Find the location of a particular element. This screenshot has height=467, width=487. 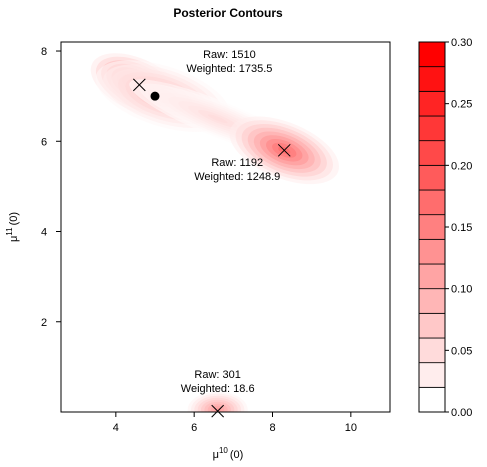

y-axis-label: μ11 (0) is located at coordinates (12, 227).